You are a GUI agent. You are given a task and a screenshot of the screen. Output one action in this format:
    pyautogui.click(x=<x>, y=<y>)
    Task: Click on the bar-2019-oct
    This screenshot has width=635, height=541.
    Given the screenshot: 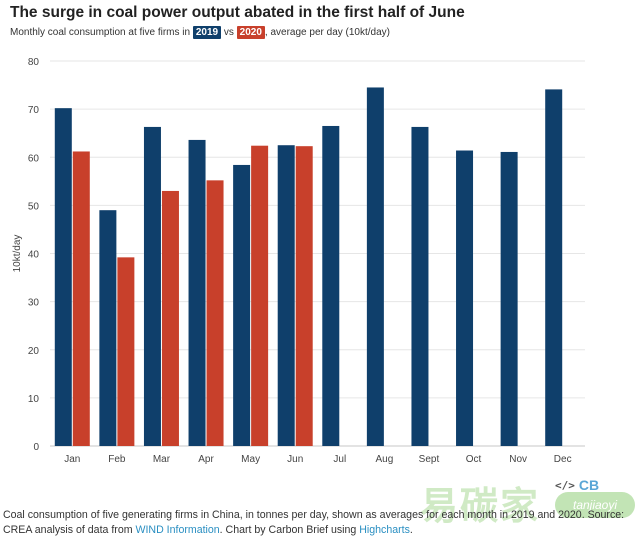 What is the action you would take?
    pyautogui.click(x=465, y=298)
    